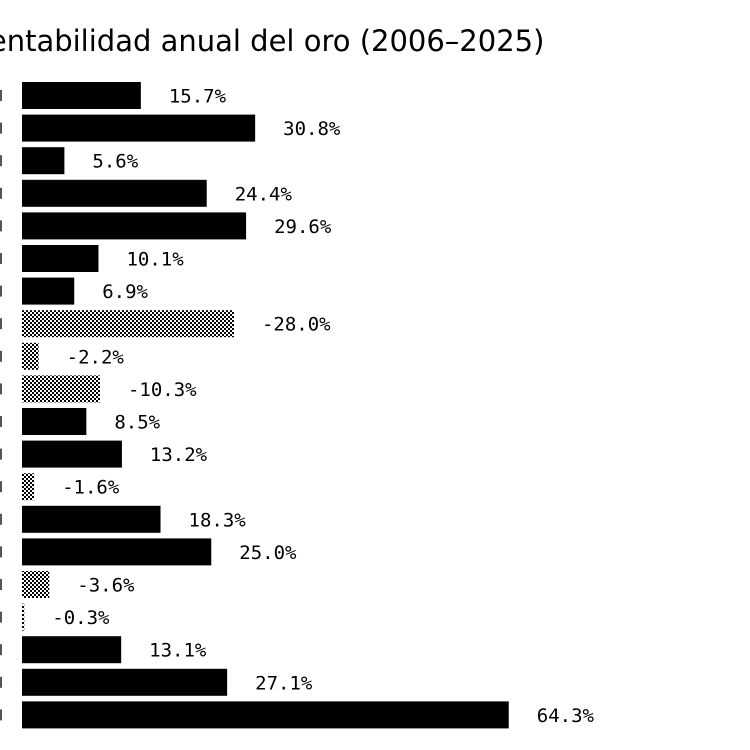 The height and width of the screenshot is (750, 750). What do you see at coordinates (106, 586) in the screenshot?
I see `bar-value-label: -3.6%` at bounding box center [106, 586].